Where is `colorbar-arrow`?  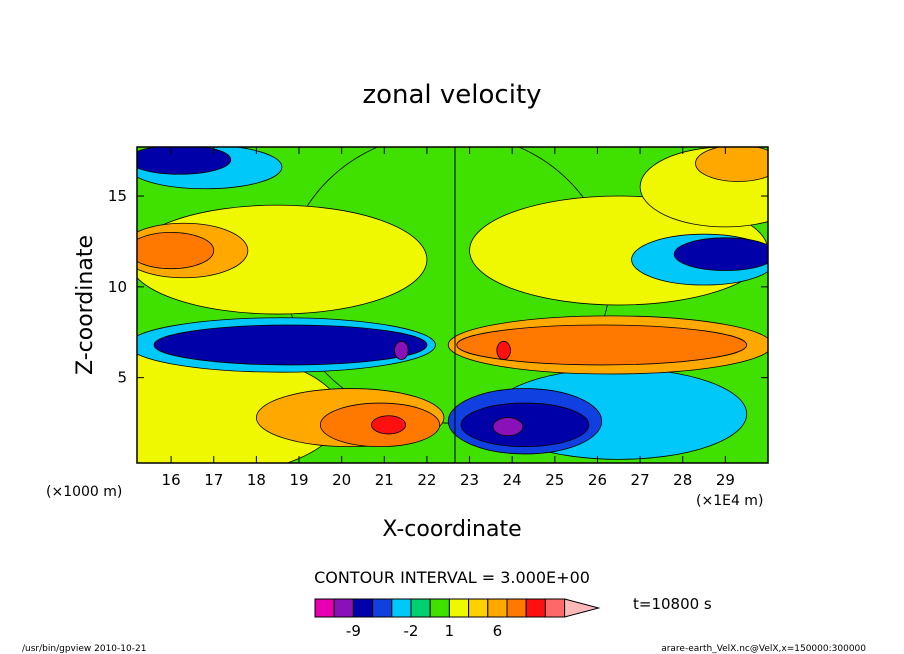
colorbar-arrow is located at coordinates (582, 608).